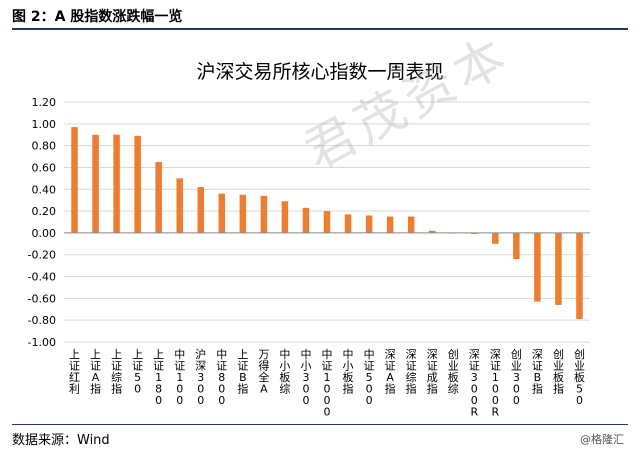  What do you see at coordinates (320, 18) in the screenshot?
I see `figure-header: 图 2：A 股指数涨跌幅一览` at bounding box center [320, 18].